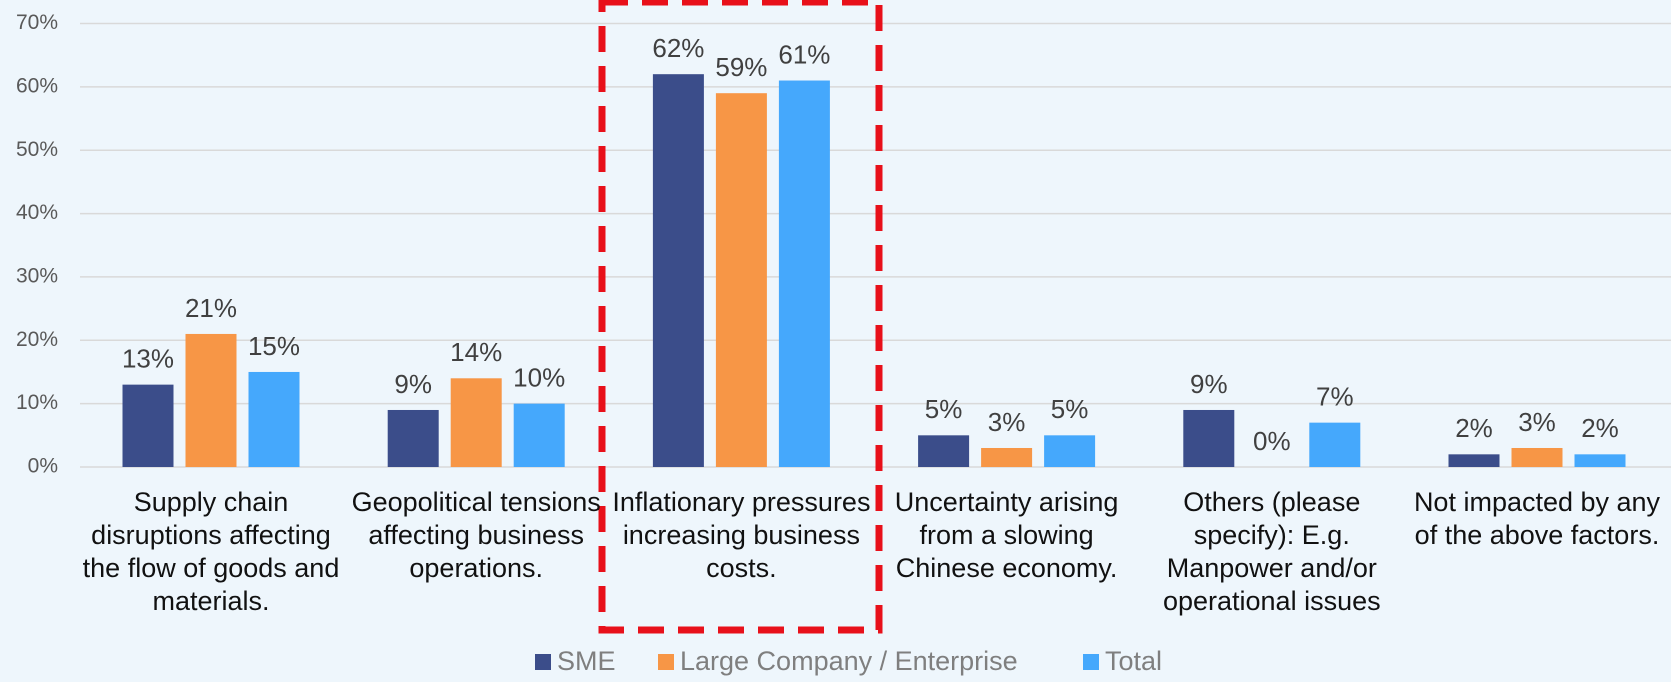  What do you see at coordinates (1133, 661) in the screenshot?
I see `legend-label: Total` at bounding box center [1133, 661].